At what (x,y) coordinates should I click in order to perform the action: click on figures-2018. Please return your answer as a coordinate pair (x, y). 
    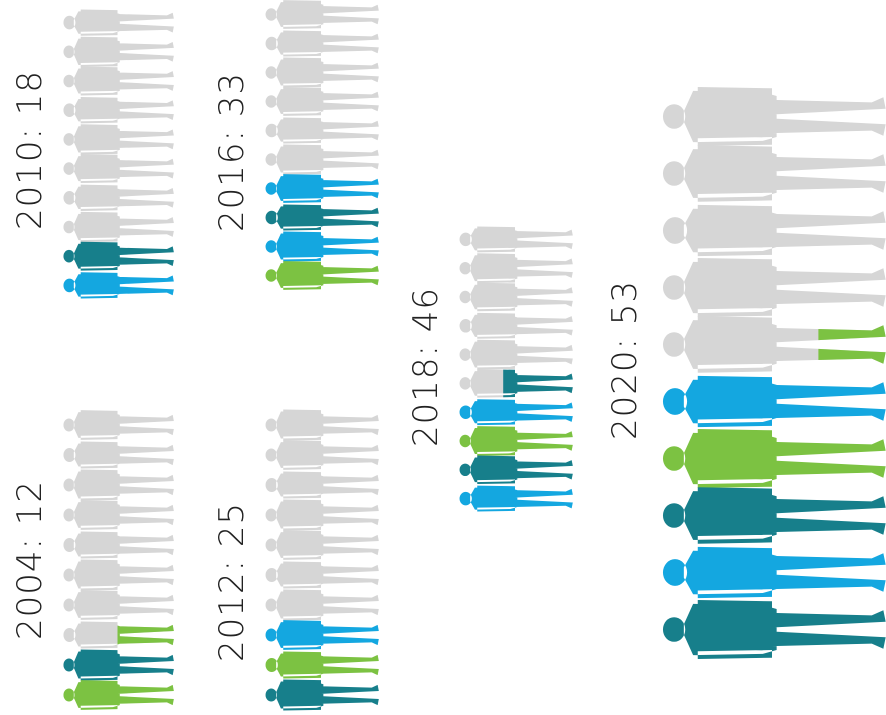
    Looking at the image, I should click on (516, 369).